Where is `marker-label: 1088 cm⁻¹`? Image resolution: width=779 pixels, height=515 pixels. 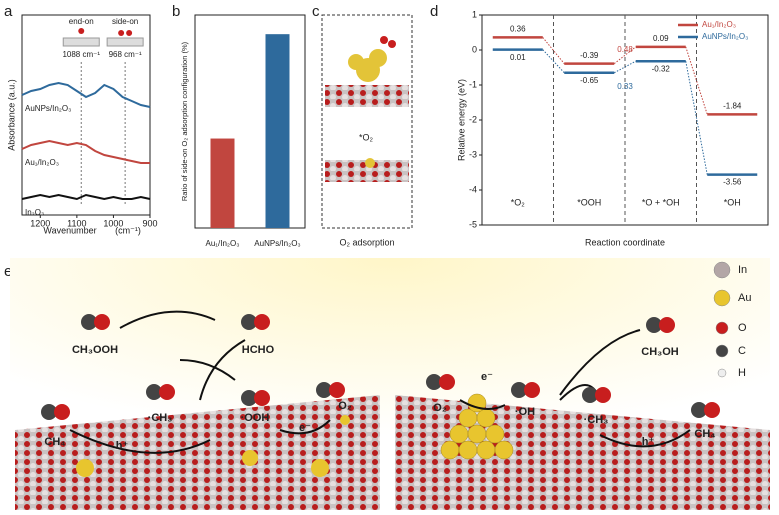 marker-label: 1088 cm⁻¹ is located at coordinates (81, 54).